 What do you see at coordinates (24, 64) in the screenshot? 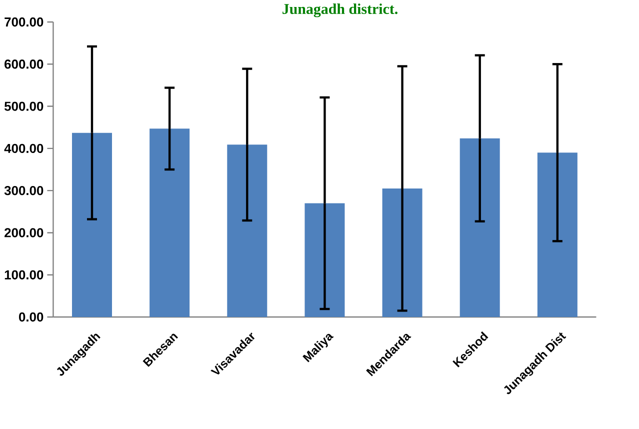
I see `y-tick-label: 600.00` at bounding box center [24, 64].